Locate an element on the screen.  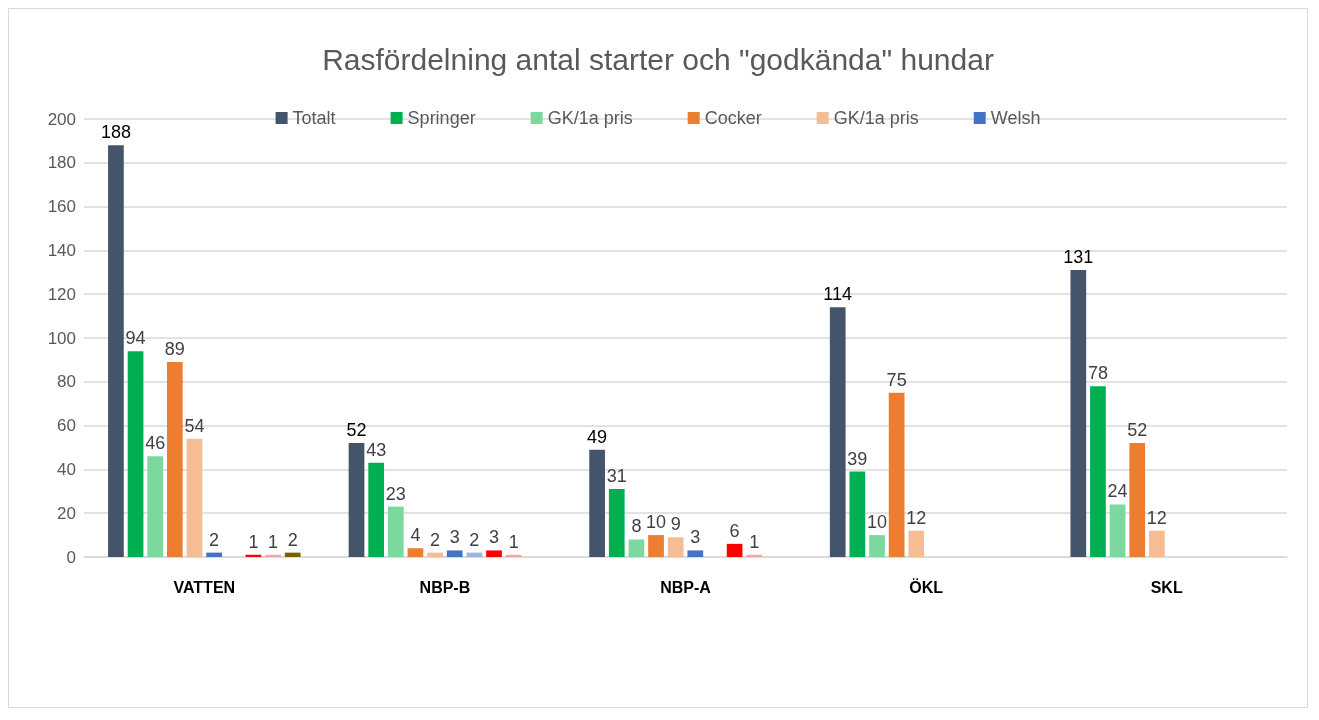
data-label: 43 is located at coordinates (376, 449).